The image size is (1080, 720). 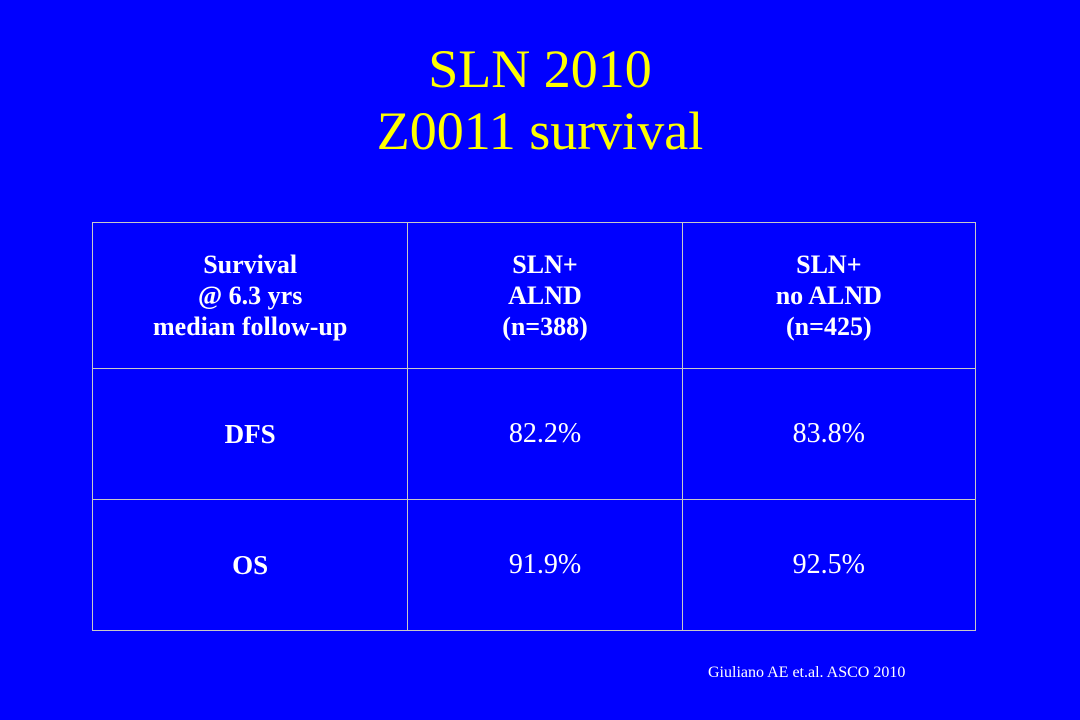 I want to click on header-cell-survival: Survival @ 6.3 yrs median follow-up, so click(x=250, y=295).